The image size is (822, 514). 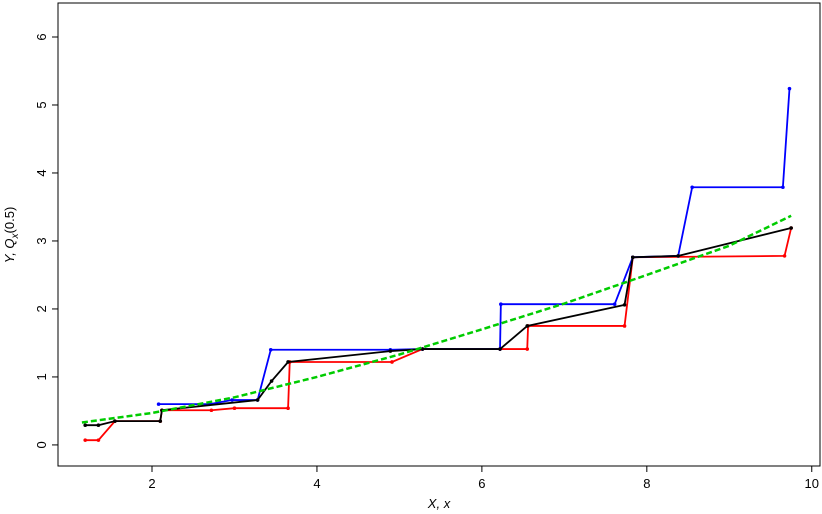 I want to click on y-label-sub: x, so click(x=15, y=235).